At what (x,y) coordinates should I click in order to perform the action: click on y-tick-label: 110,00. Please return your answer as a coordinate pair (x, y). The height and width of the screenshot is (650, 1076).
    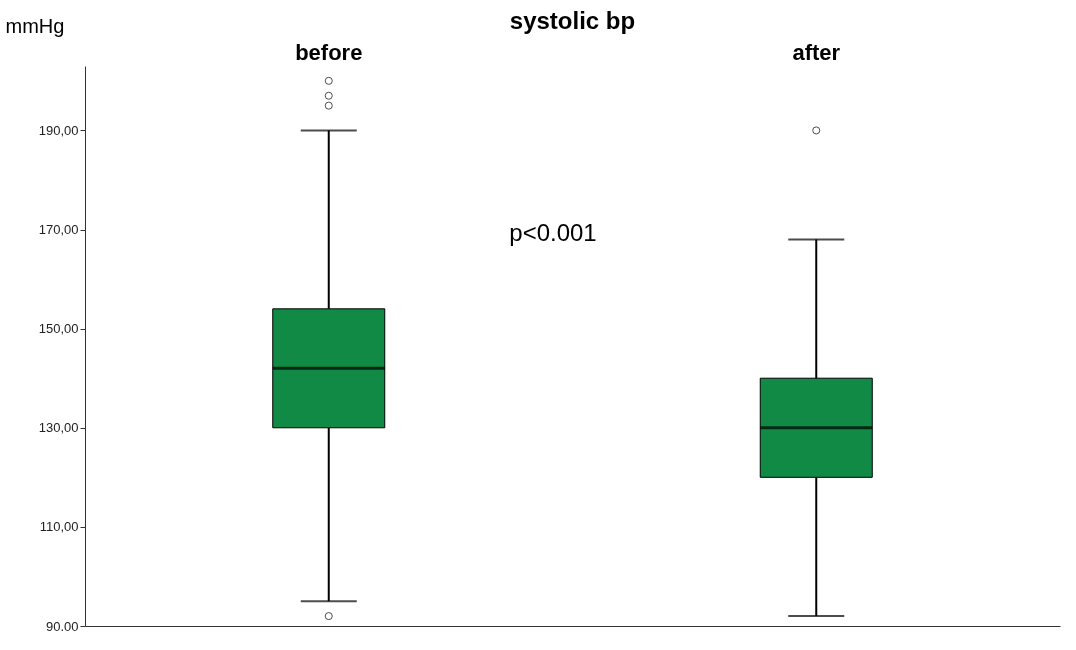
    Looking at the image, I should click on (59, 527).